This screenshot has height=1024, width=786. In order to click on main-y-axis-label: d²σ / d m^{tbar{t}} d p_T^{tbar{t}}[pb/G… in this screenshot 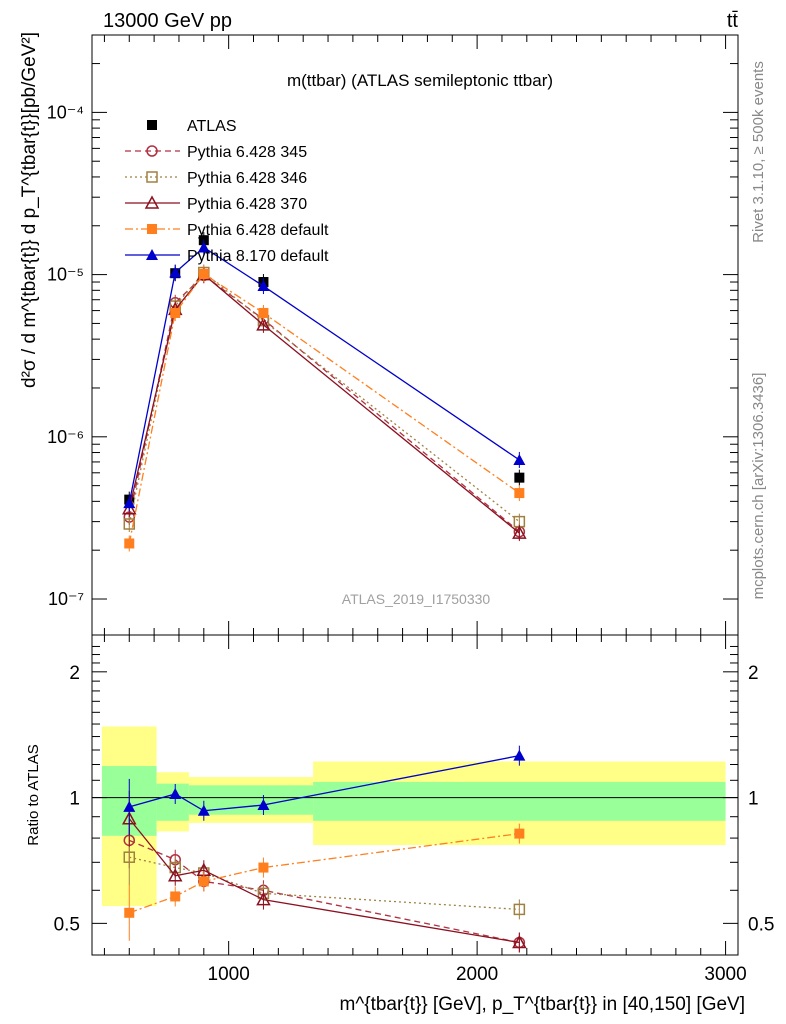, I will do `click(29, 210)`.